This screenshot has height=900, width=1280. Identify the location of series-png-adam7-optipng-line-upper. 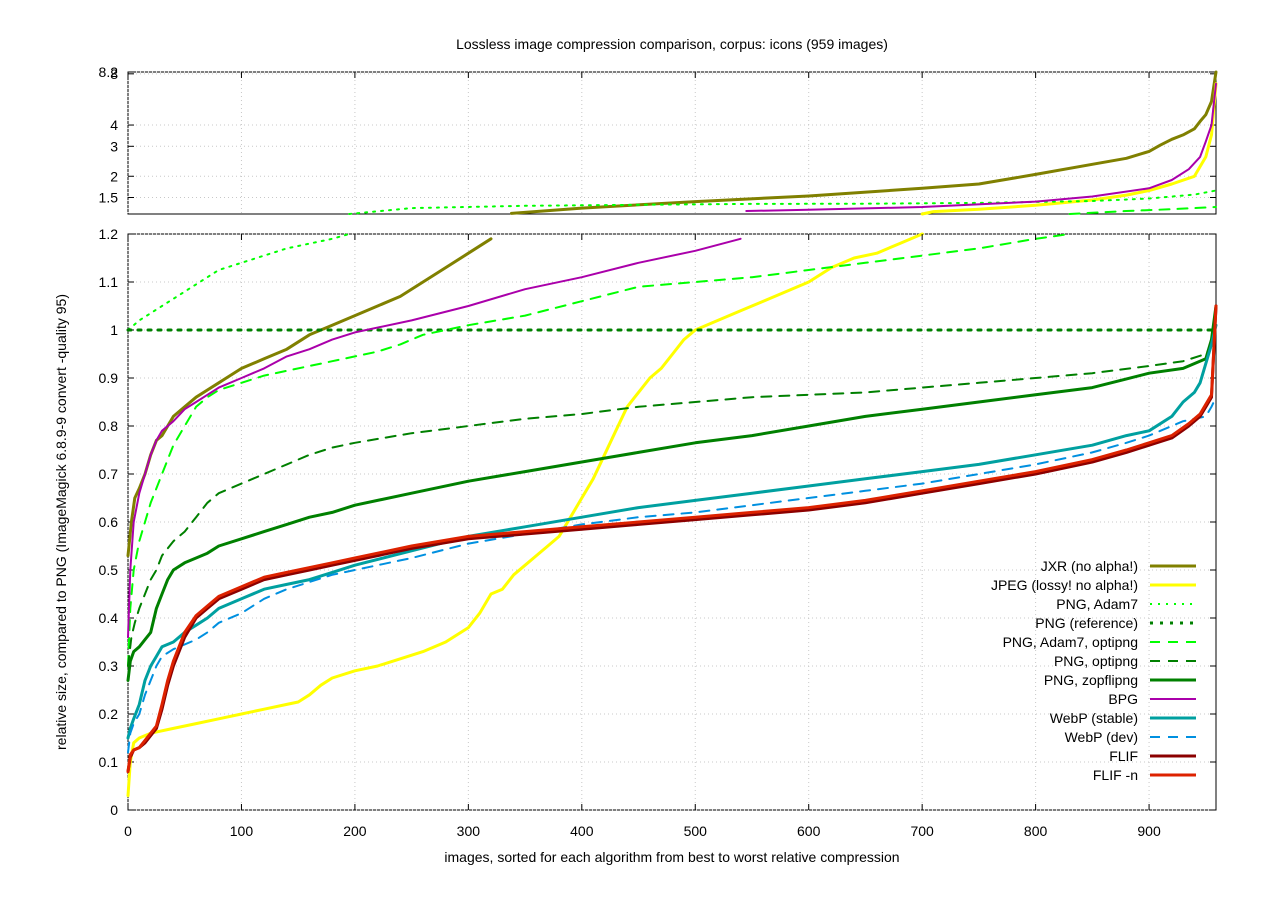
(1142, 210).